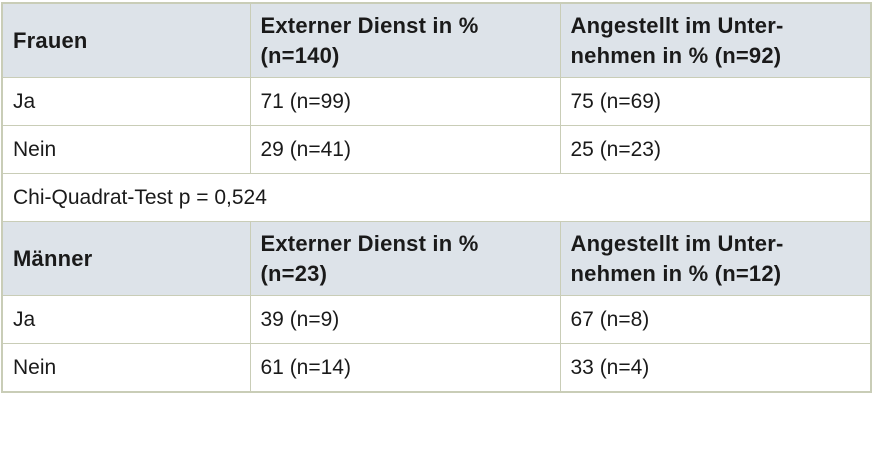  Describe the element at coordinates (405, 258) in the screenshot. I see `header-external-service-men: Externer Dienst in % (n=23)` at that location.